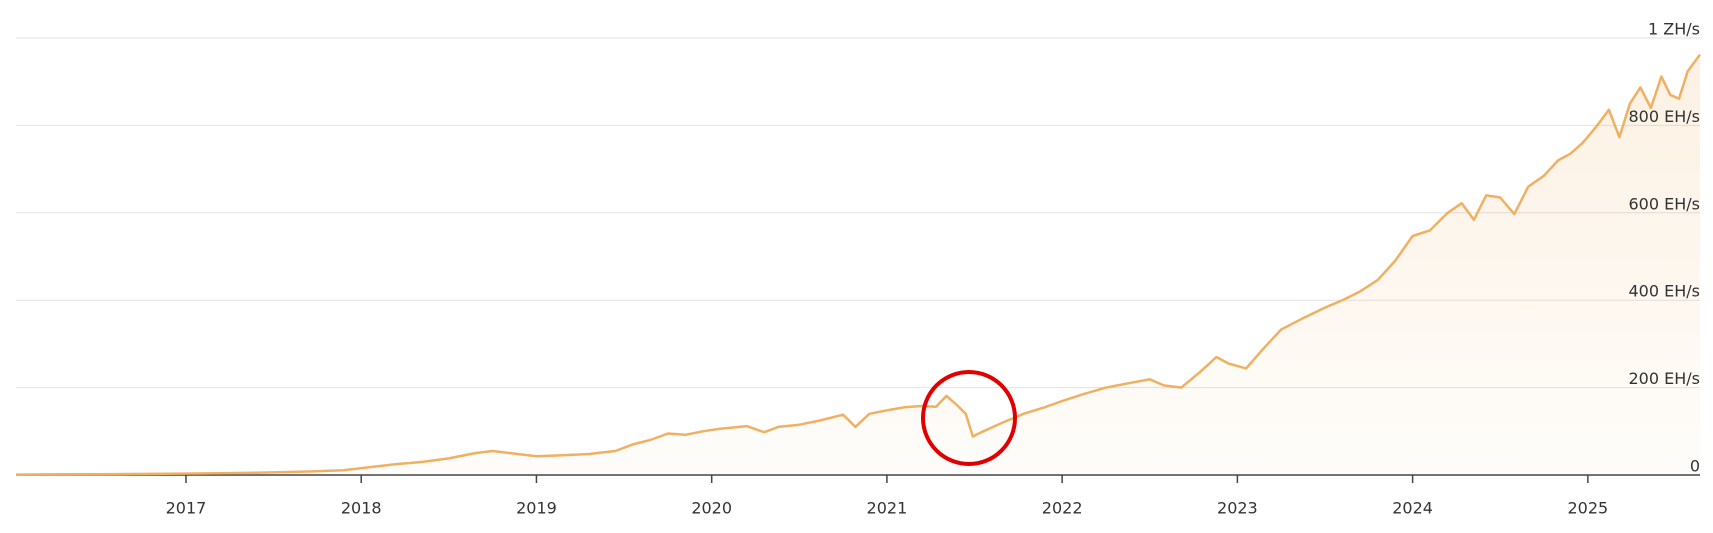 The width and height of the screenshot is (1713, 533). I want to click on x-tick-label: 2021, so click(887, 508).